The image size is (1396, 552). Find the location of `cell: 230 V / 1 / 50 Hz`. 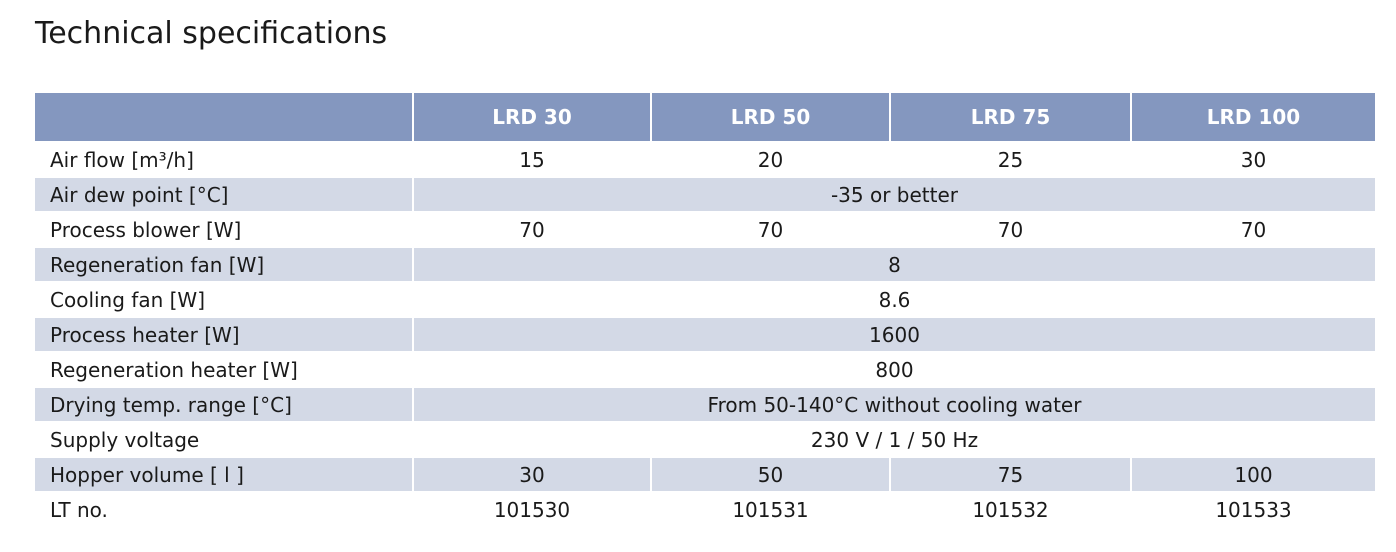

cell: 230 V / 1 / 50 Hz is located at coordinates (893, 439).